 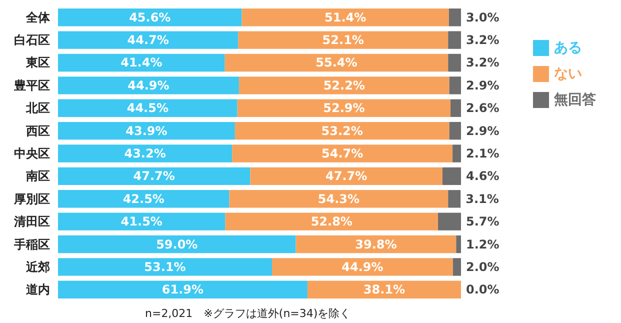 I want to click on y-tick-label: 南区, so click(x=37, y=176).